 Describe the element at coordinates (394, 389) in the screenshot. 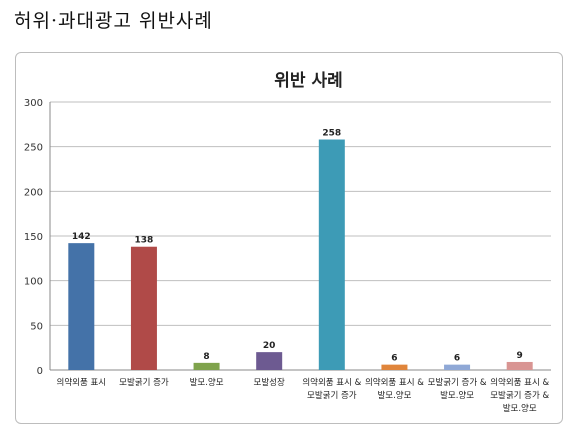

I see `x-tick-label: 의약외품 표시 & 발모.양모` at that location.